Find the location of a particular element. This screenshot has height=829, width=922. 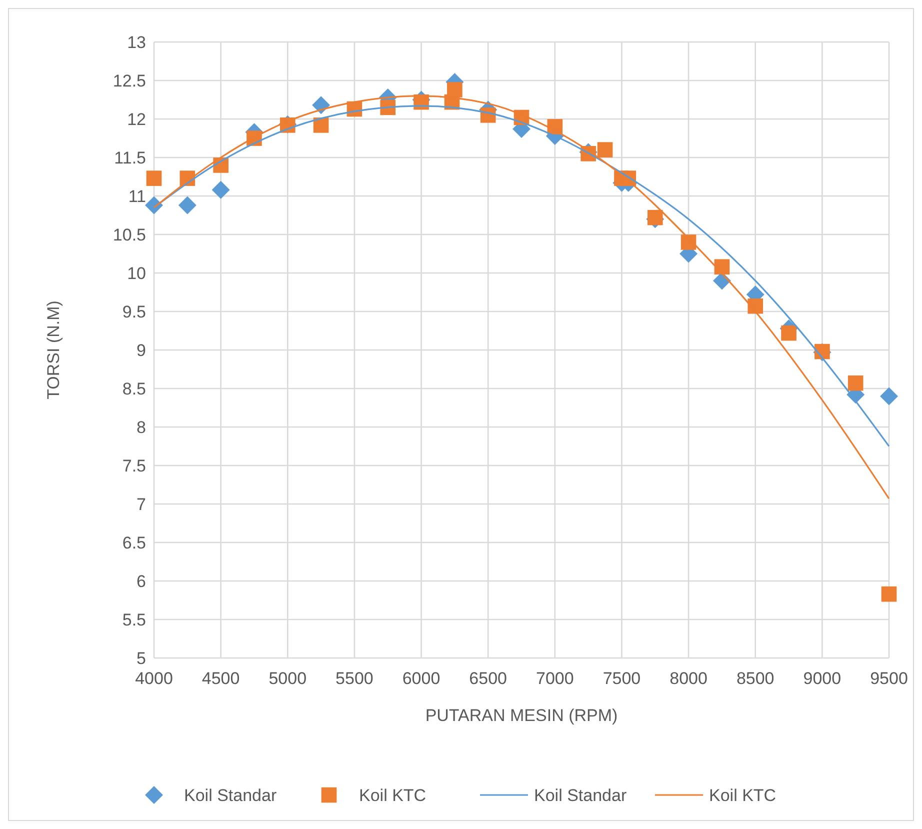

x-tick-label: 7500 is located at coordinates (621, 678).